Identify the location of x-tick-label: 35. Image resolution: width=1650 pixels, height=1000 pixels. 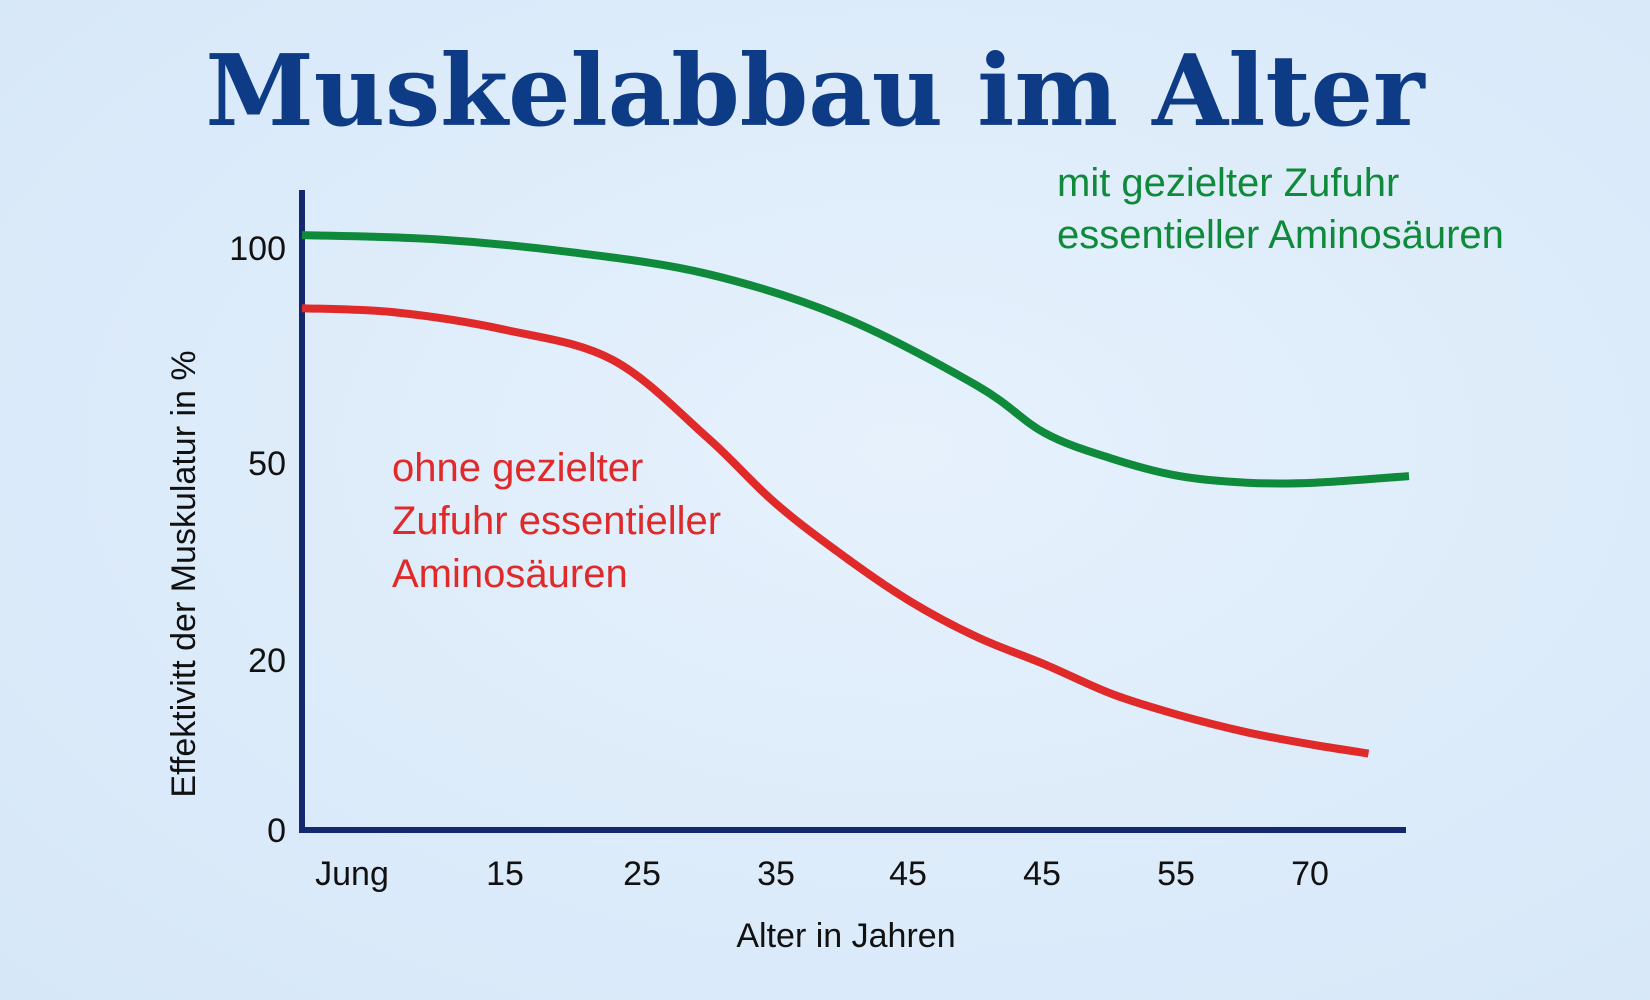
(776, 874).